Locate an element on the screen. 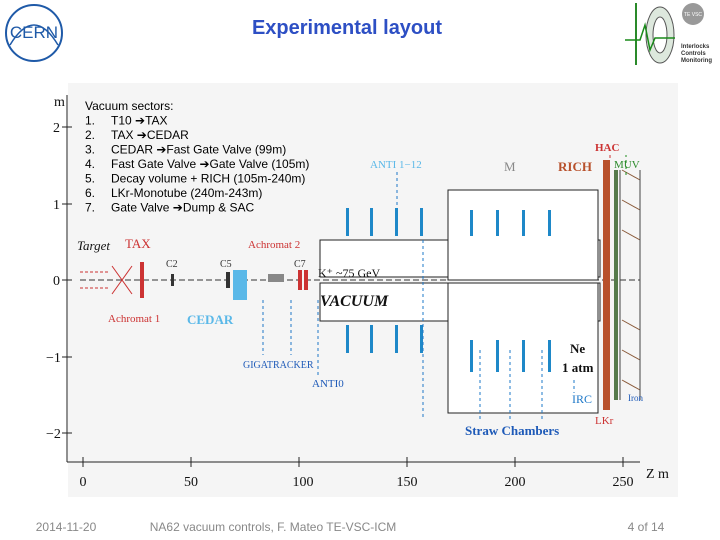 The image size is (720, 540). item-text: LKr-Monotube (240m-243m) is located at coordinates (186, 193).